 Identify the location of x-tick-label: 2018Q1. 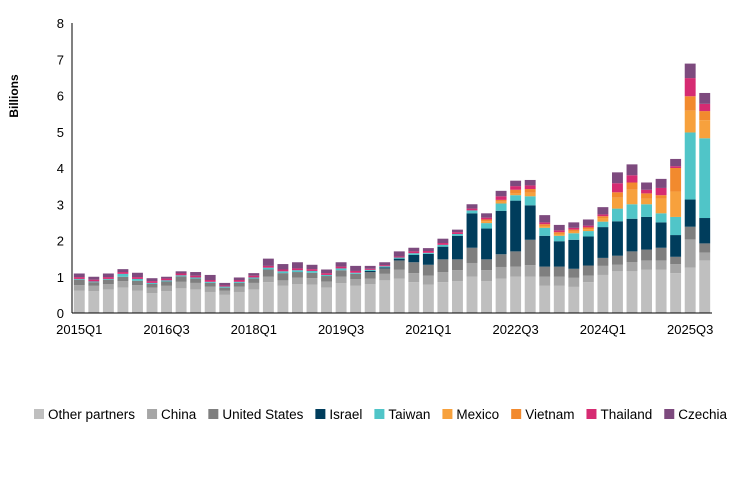
(254, 329).